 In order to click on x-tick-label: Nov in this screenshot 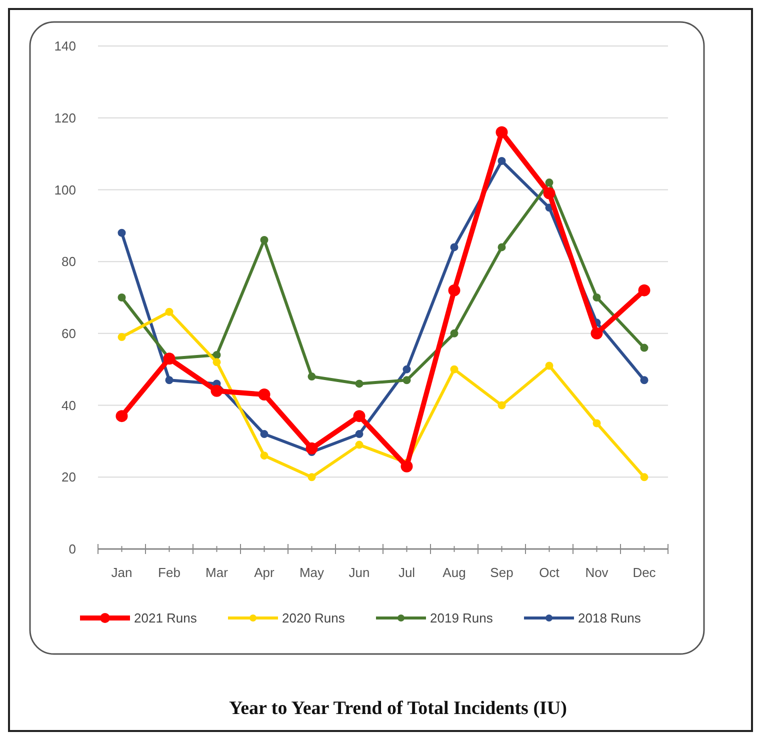, I will do `click(597, 572)`.